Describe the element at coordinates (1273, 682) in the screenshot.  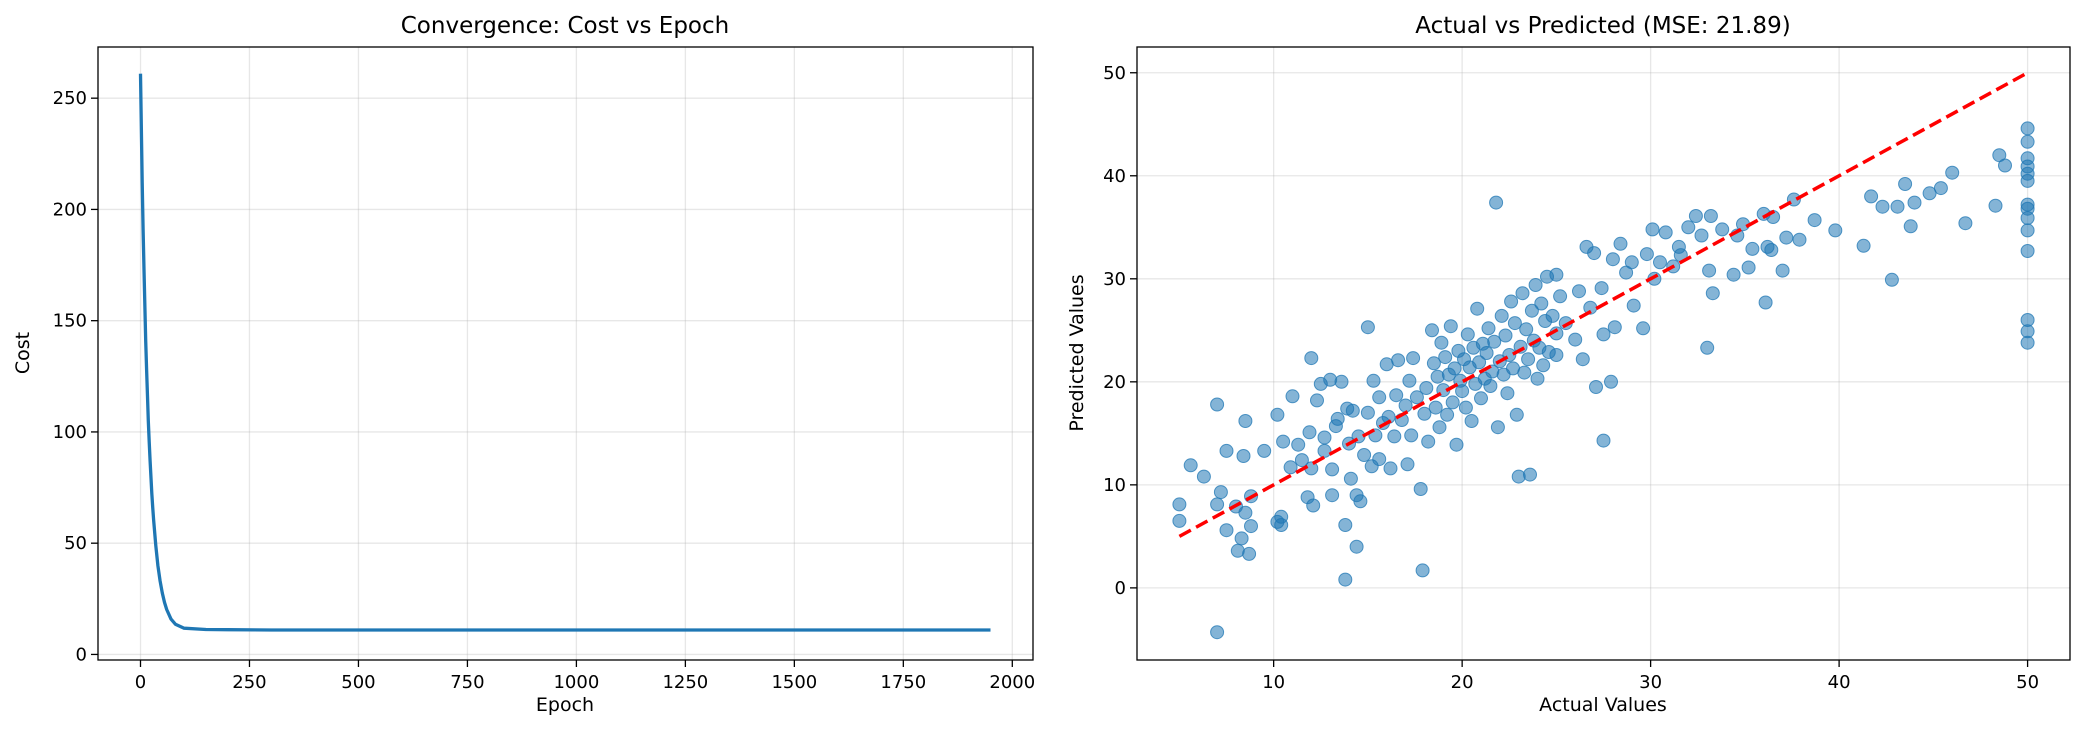
I see `x-tick-label: 10` at that location.